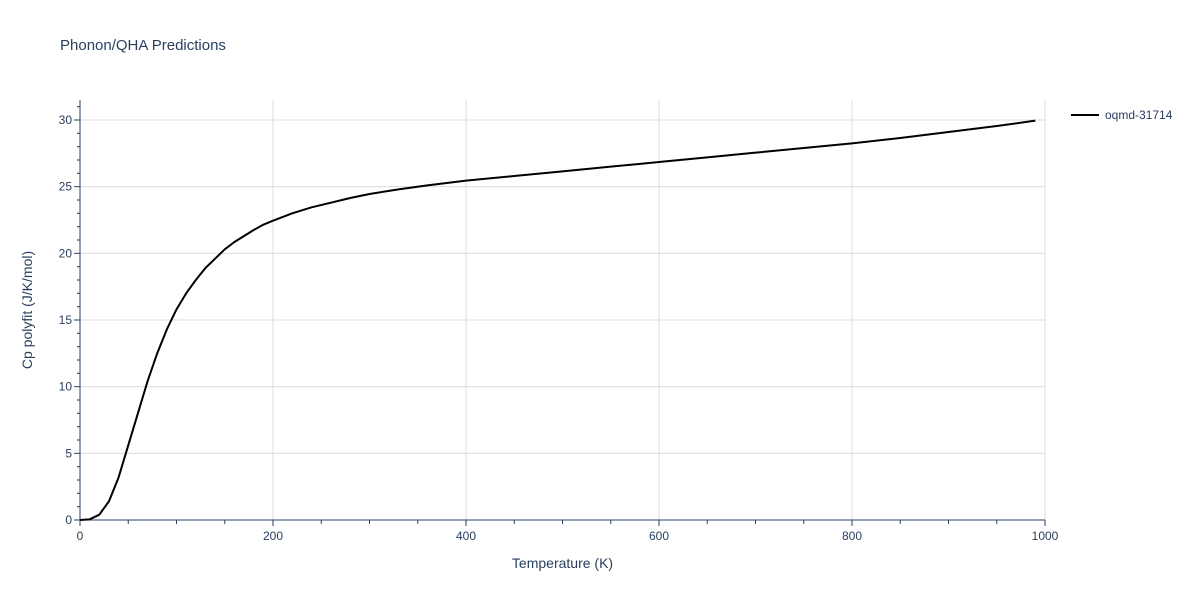 This screenshot has height=600, width=1200. Describe the element at coordinates (80, 536) in the screenshot. I see `x-tick-label: 0` at that location.